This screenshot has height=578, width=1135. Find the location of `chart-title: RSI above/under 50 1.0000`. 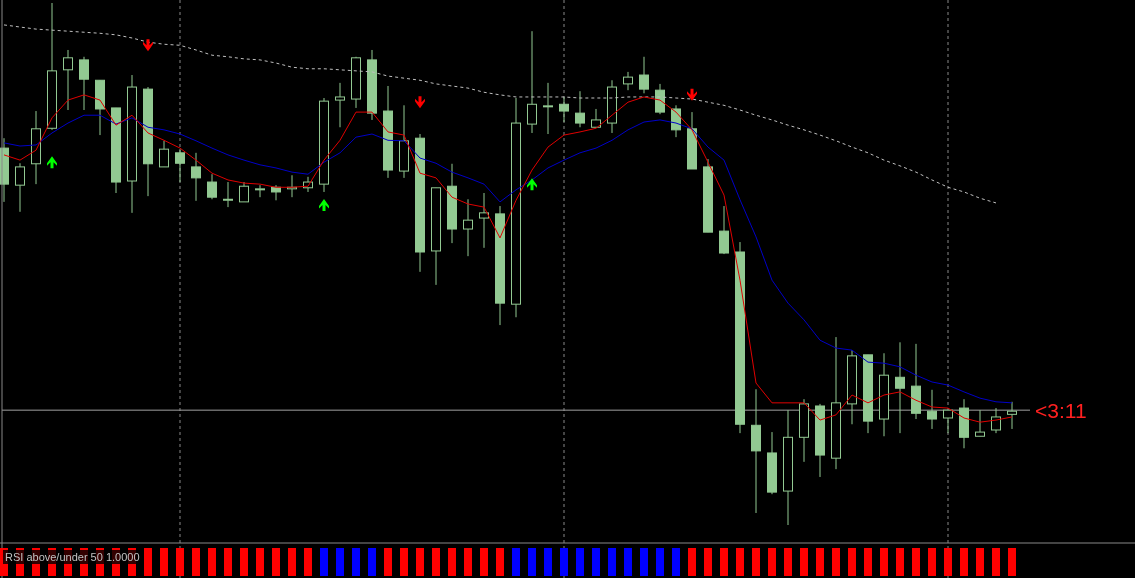

chart-title: RSI above/under 50 1.0000 is located at coordinates (72, 557).